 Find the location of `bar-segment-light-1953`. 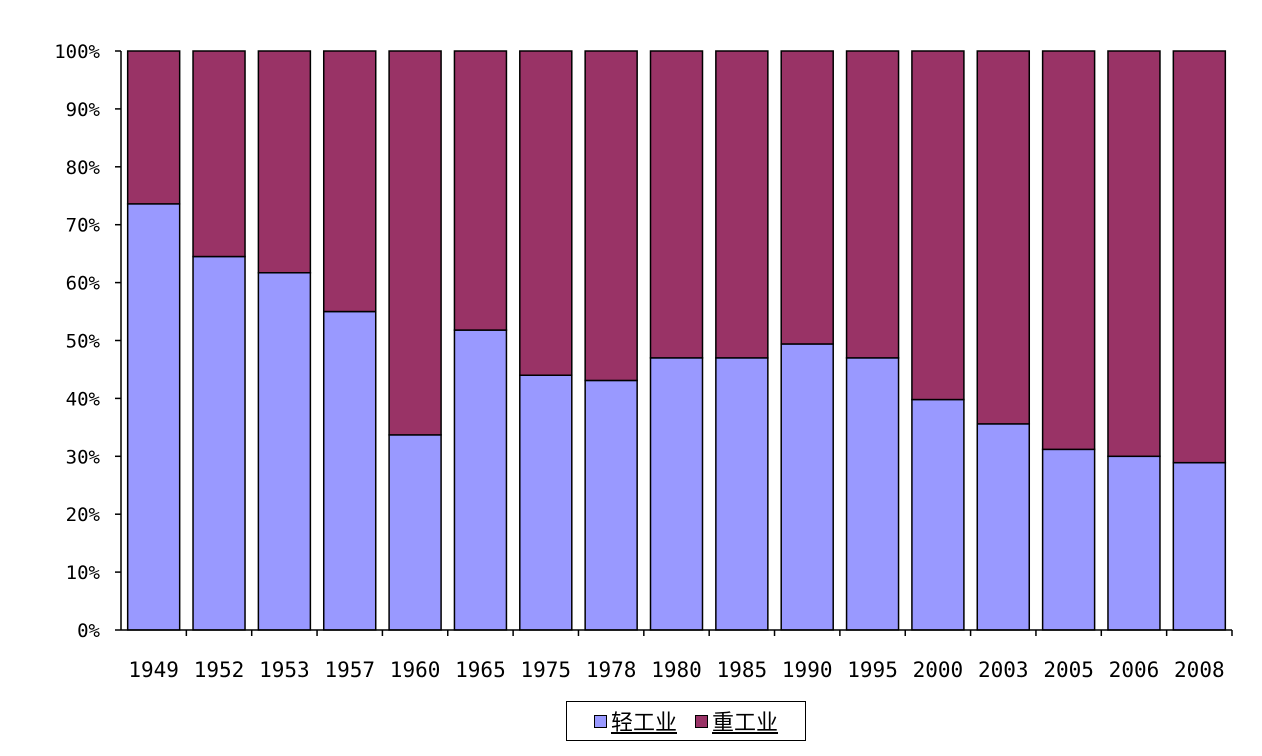

bar-segment-light-1953 is located at coordinates (284, 451).